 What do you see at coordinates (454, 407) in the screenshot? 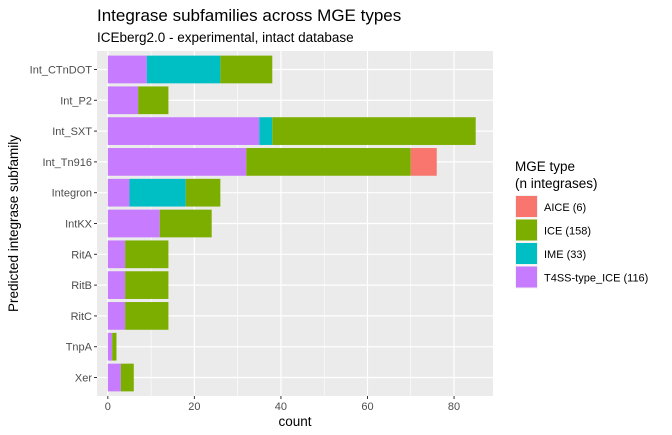
I see `x-tick-label: 80` at bounding box center [454, 407].